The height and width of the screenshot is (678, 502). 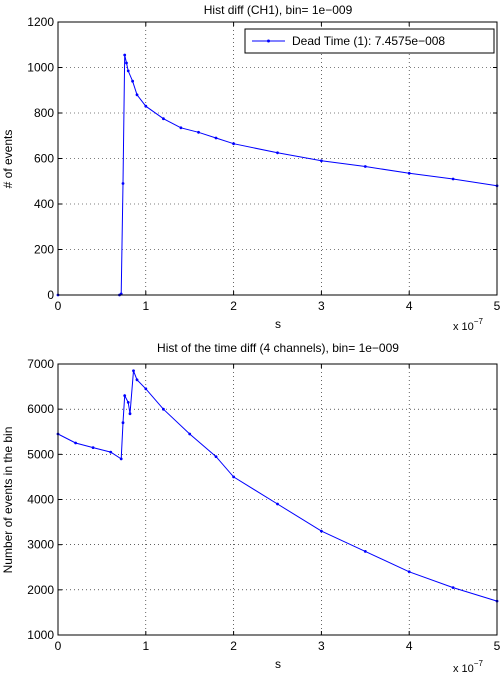 What do you see at coordinates (278, 10) in the screenshot?
I see `chart-title: Hist diff (CH1), bin= 1e−009` at bounding box center [278, 10].